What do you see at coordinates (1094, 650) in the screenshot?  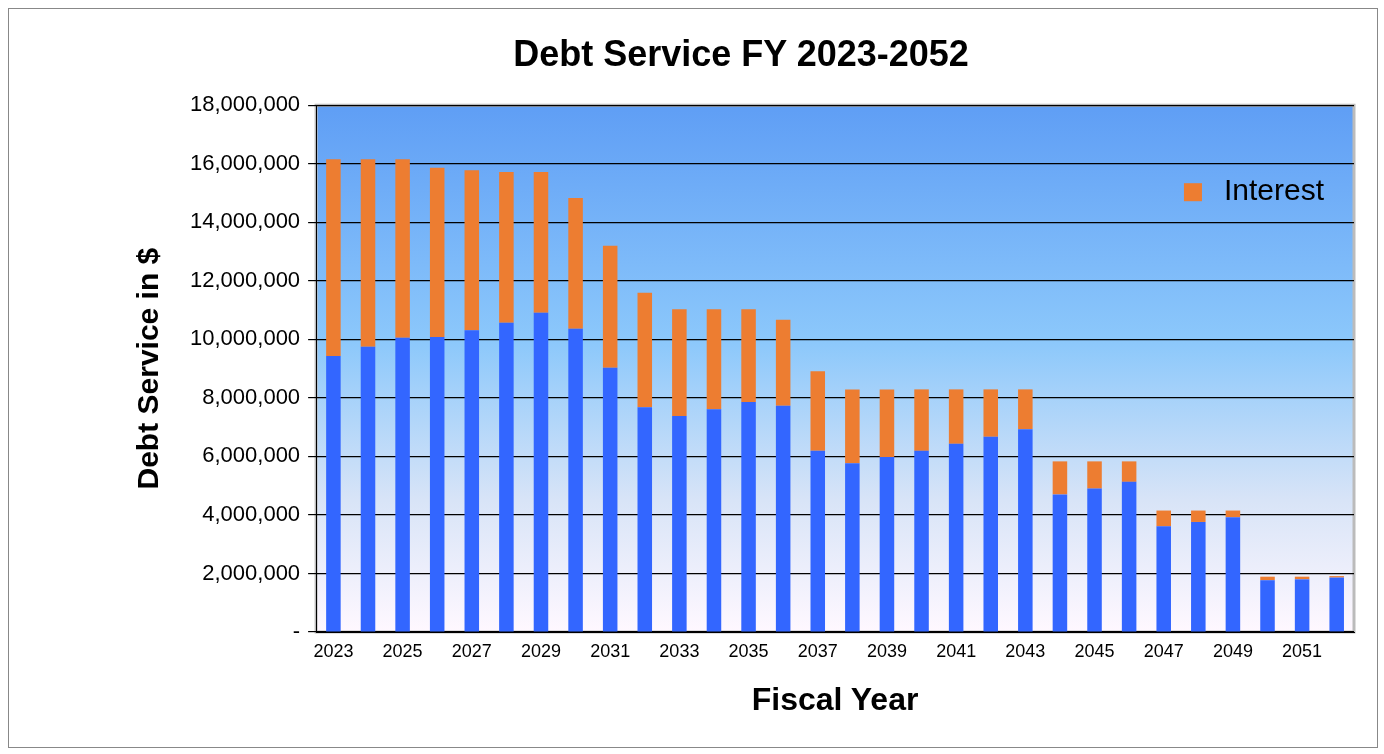 I see `x-tick-label: 2045` at bounding box center [1094, 650].